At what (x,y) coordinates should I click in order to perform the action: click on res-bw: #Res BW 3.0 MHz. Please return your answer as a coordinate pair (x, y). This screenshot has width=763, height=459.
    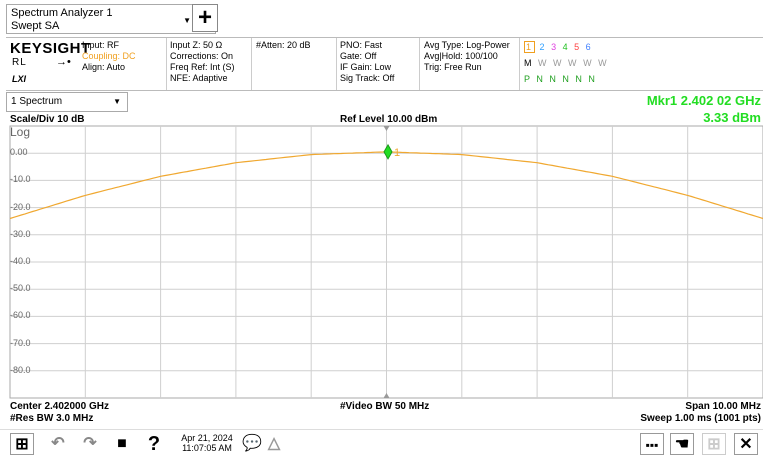
    Looking at the image, I should click on (52, 418).